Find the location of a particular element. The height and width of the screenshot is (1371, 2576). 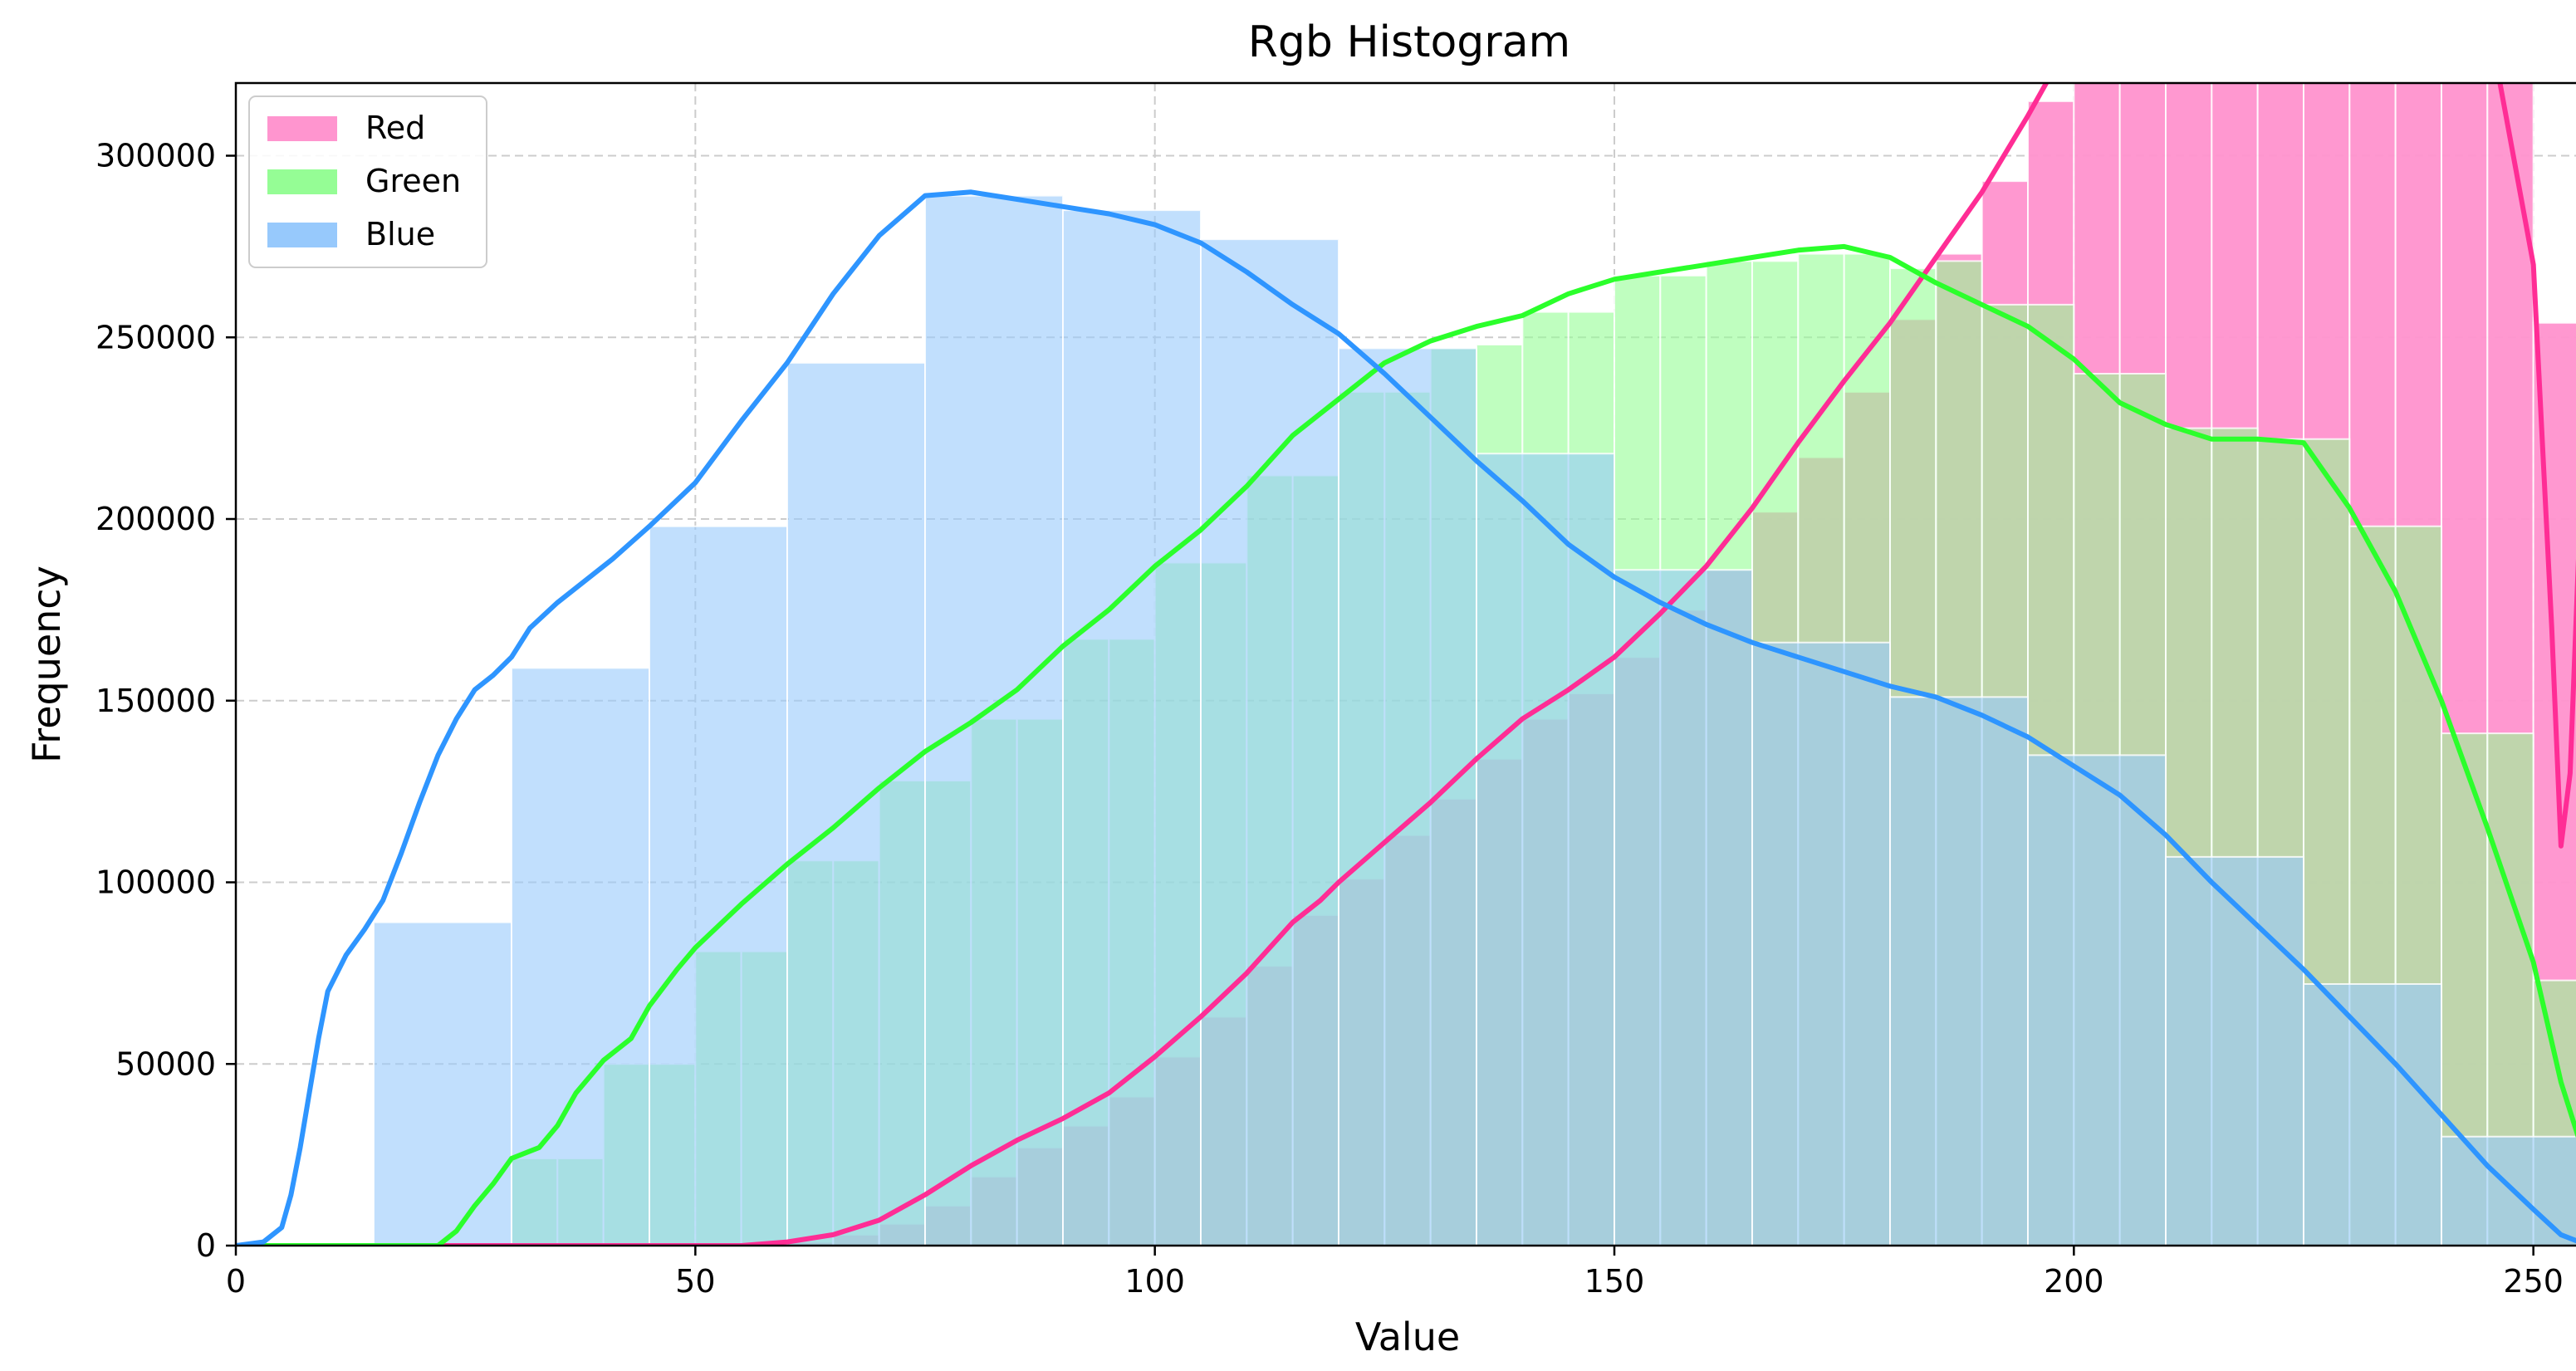

blue-legend-label: Blue is located at coordinates (400, 234).